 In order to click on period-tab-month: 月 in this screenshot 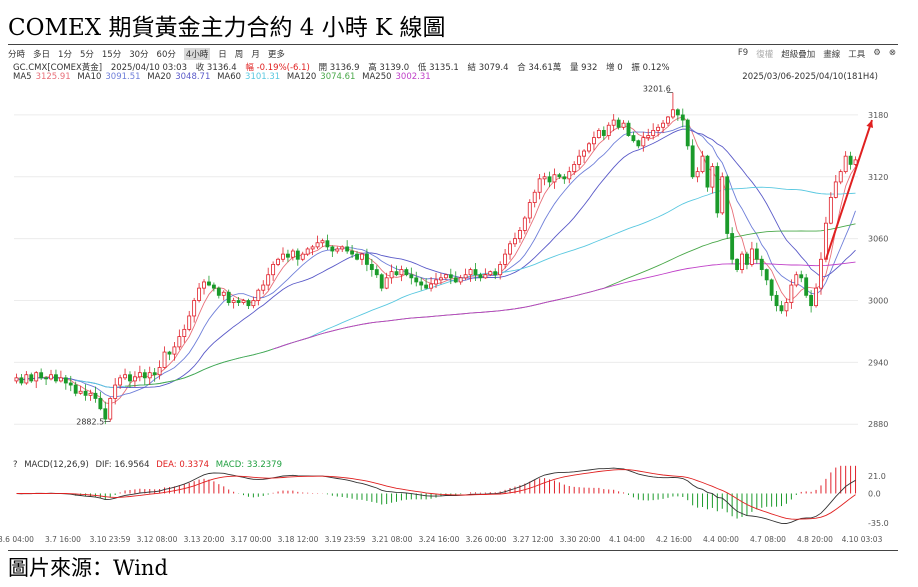, I will do `click(255, 55)`.